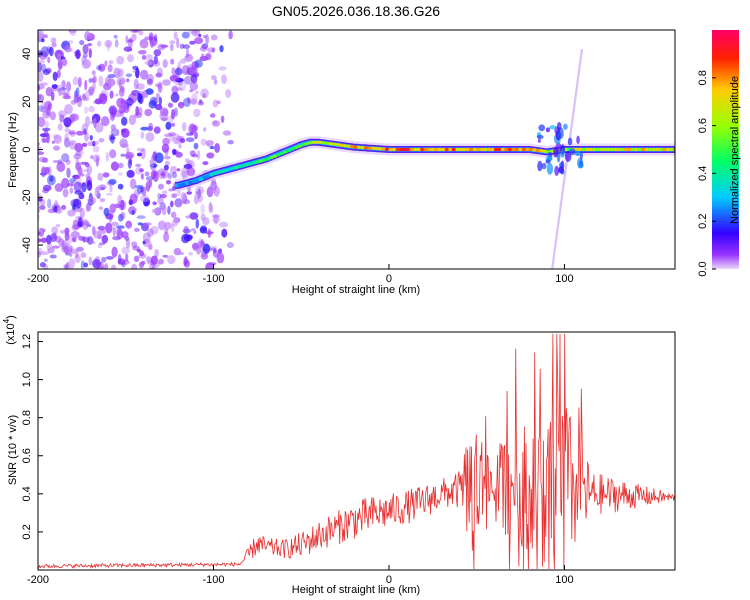 Image resolution: width=750 pixels, height=600 pixels. What do you see at coordinates (703, 221) in the screenshot?
I see `colorbar-tick-label: 0.2` at bounding box center [703, 221].